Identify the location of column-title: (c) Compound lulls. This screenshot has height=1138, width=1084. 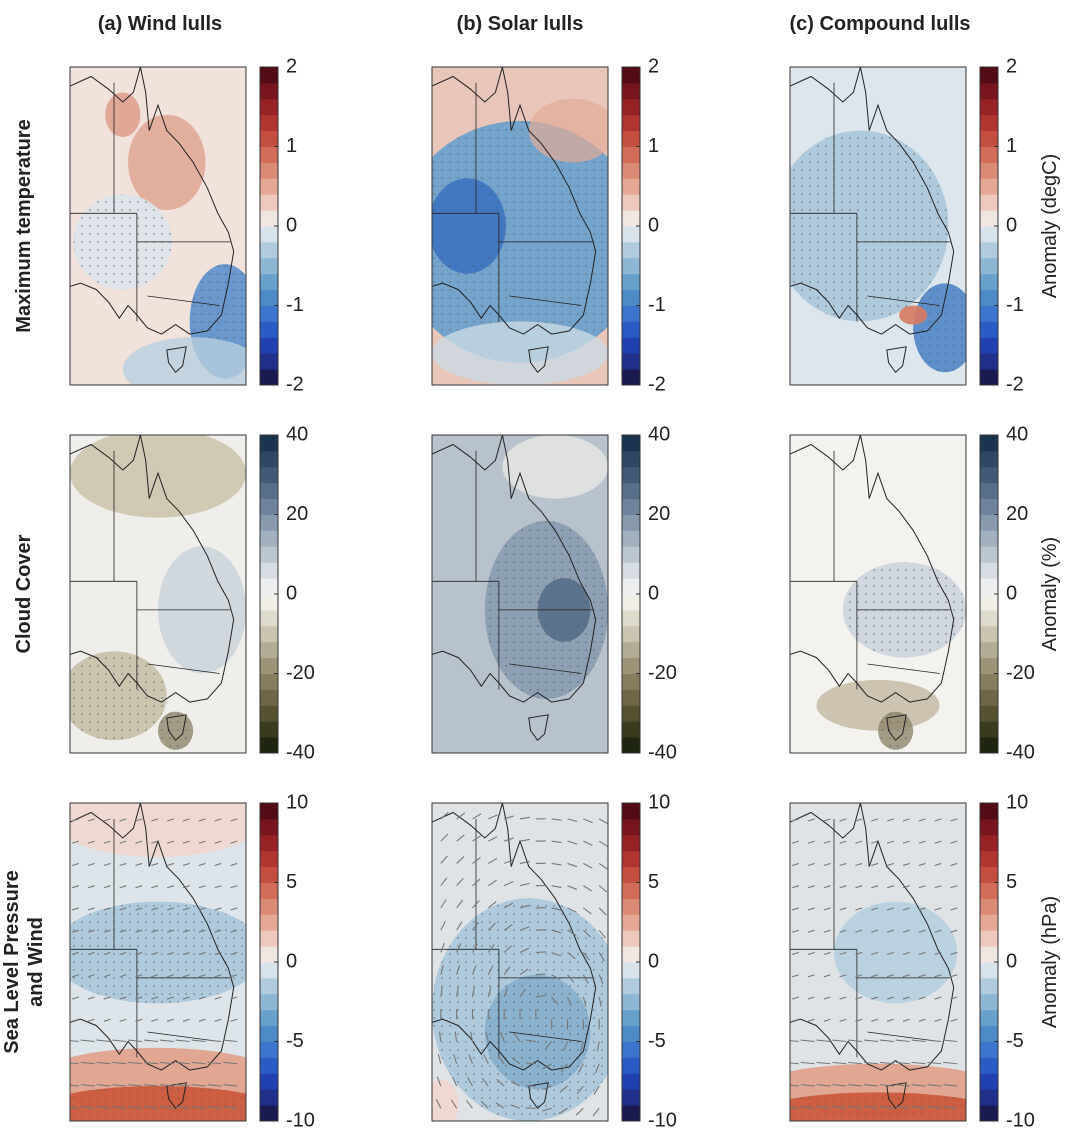
(879, 24).